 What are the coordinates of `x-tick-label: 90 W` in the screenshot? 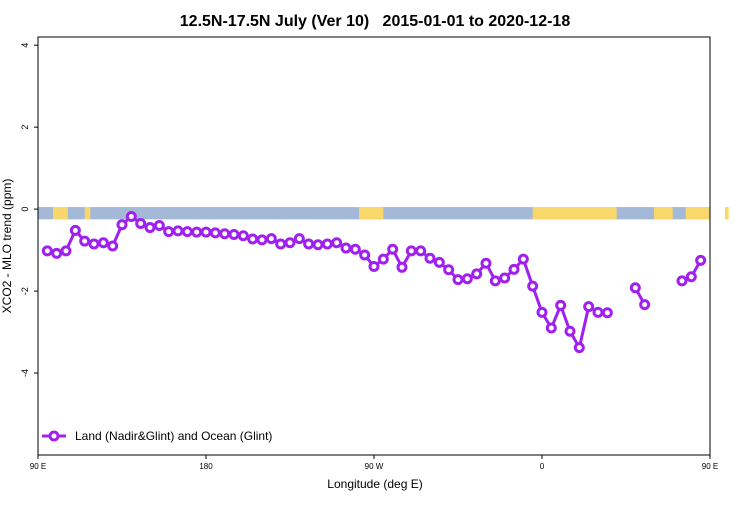 It's located at (374, 466).